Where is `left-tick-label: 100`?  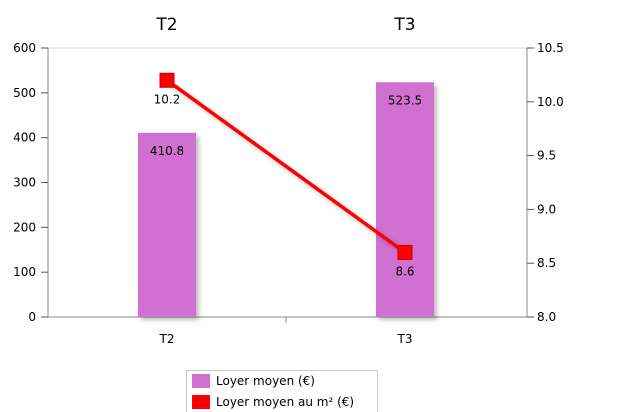 left-tick-label: 100 is located at coordinates (24, 272).